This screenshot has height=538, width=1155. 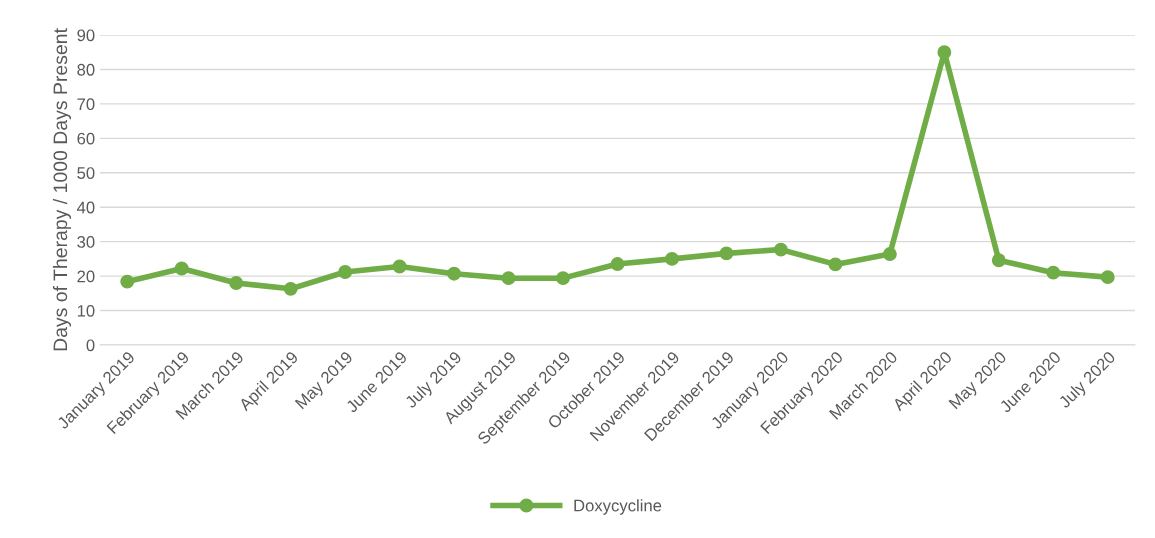 I want to click on y-axis-title: Days of Therapy / 1000 Days Present, so click(x=62, y=189).